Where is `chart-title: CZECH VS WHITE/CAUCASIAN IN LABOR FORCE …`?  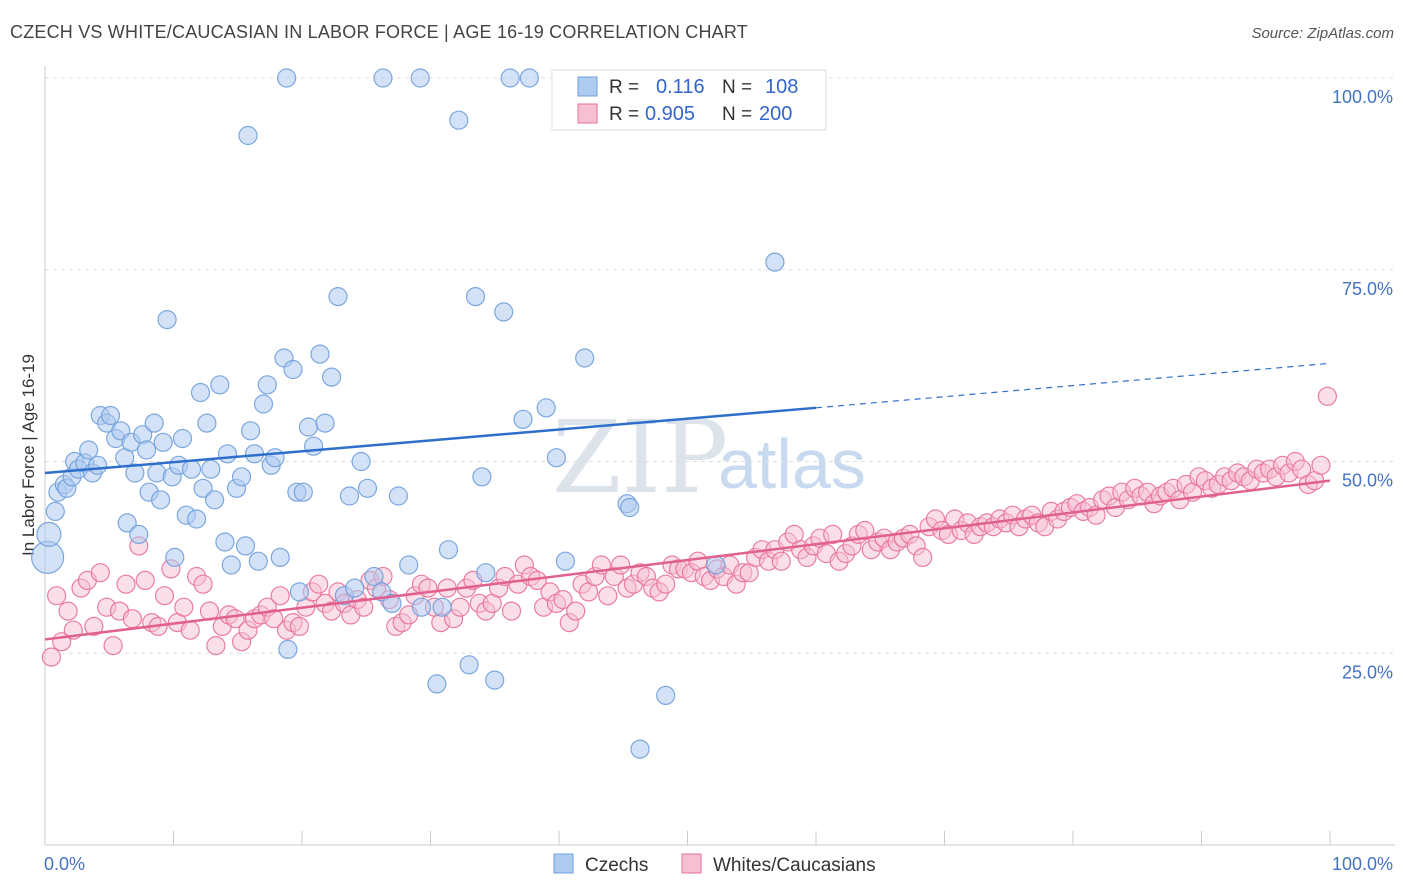
chart-title: CZECH VS WHITE/CAUCASIAN IN LABOR FORCE … is located at coordinates (379, 32).